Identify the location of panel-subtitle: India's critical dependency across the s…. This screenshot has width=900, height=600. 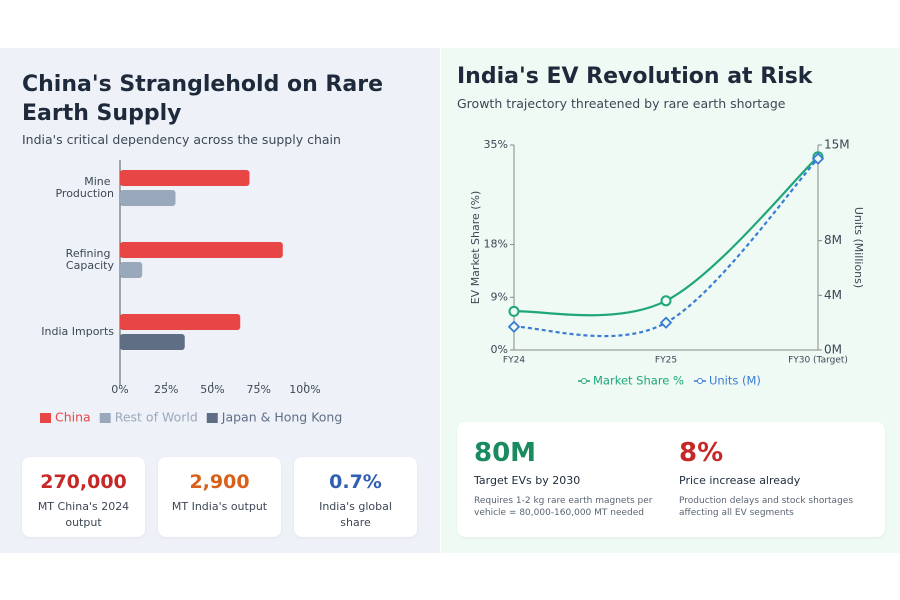
(181, 139).